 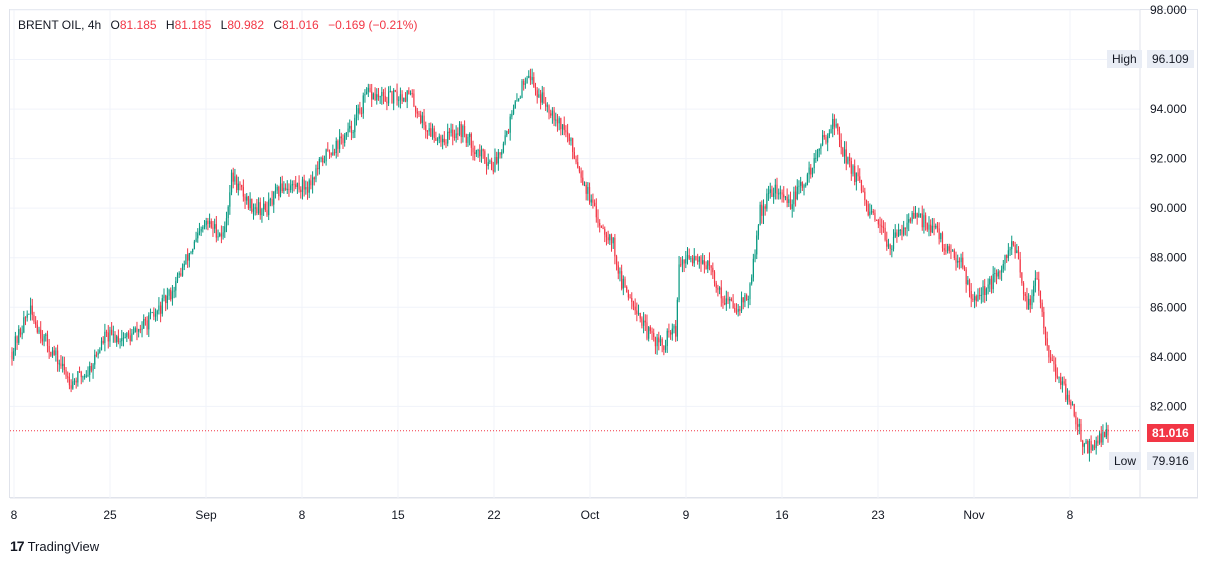 I want to click on x-tick-label: Nov, so click(x=973, y=515).